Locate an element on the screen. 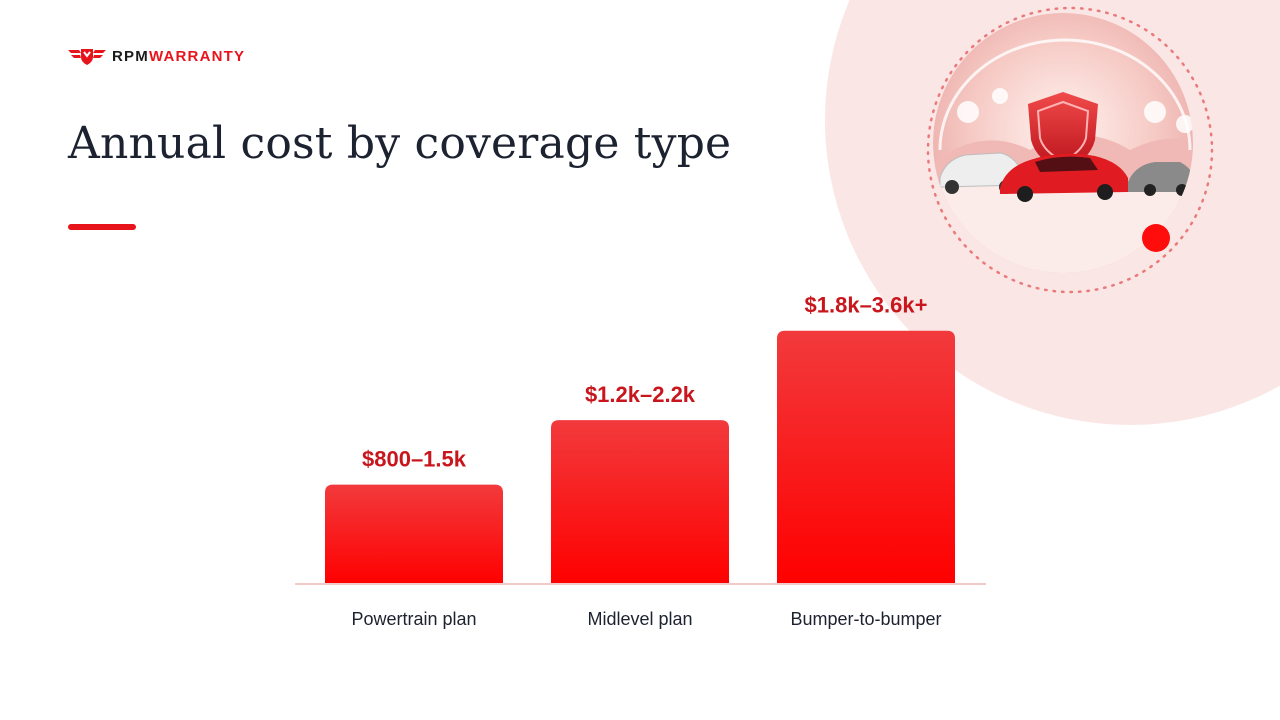 The height and width of the screenshot is (720, 1280). bar-bumper-to-bumper is located at coordinates (866, 457).